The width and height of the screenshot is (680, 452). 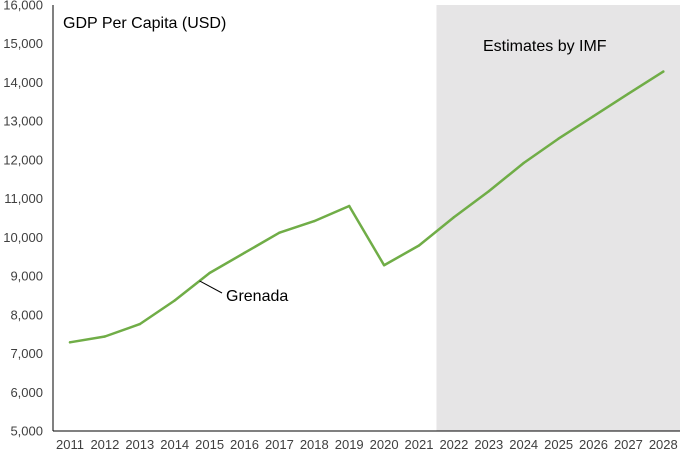 What do you see at coordinates (23, 121) in the screenshot?
I see `y-tick-label: 13,000` at bounding box center [23, 121].